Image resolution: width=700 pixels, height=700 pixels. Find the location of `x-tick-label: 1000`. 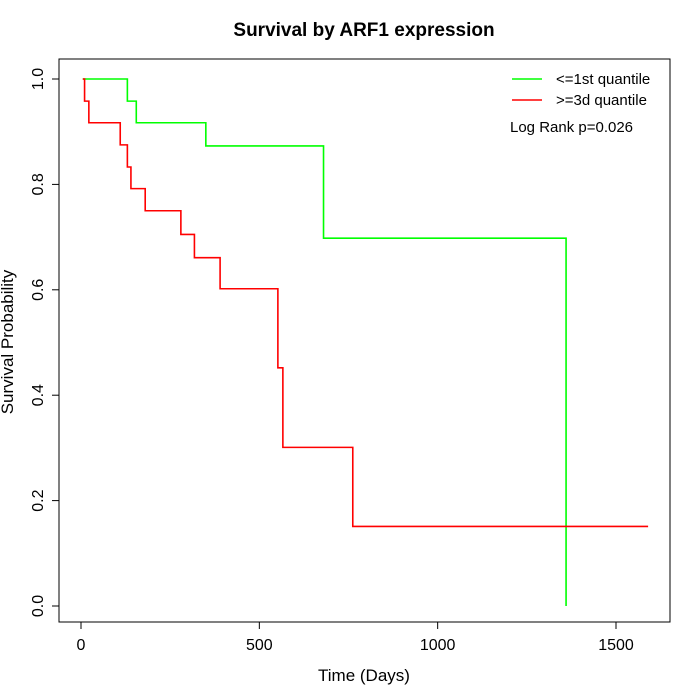

x-tick-label: 1000 is located at coordinates (438, 645).